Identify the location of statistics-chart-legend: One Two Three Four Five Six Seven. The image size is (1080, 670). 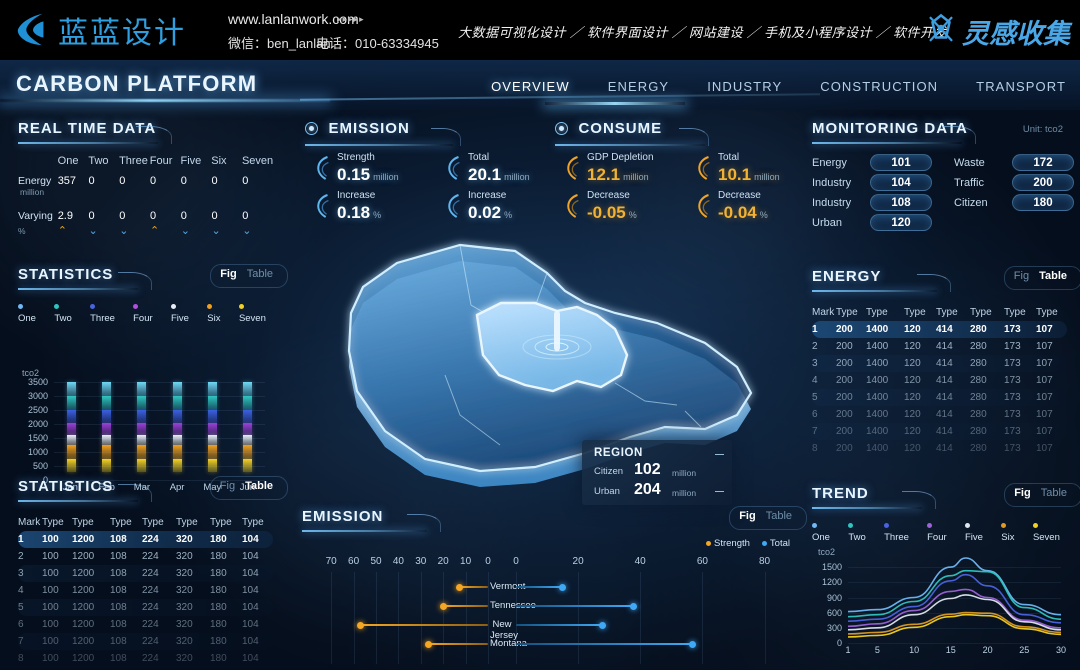
(145, 313).